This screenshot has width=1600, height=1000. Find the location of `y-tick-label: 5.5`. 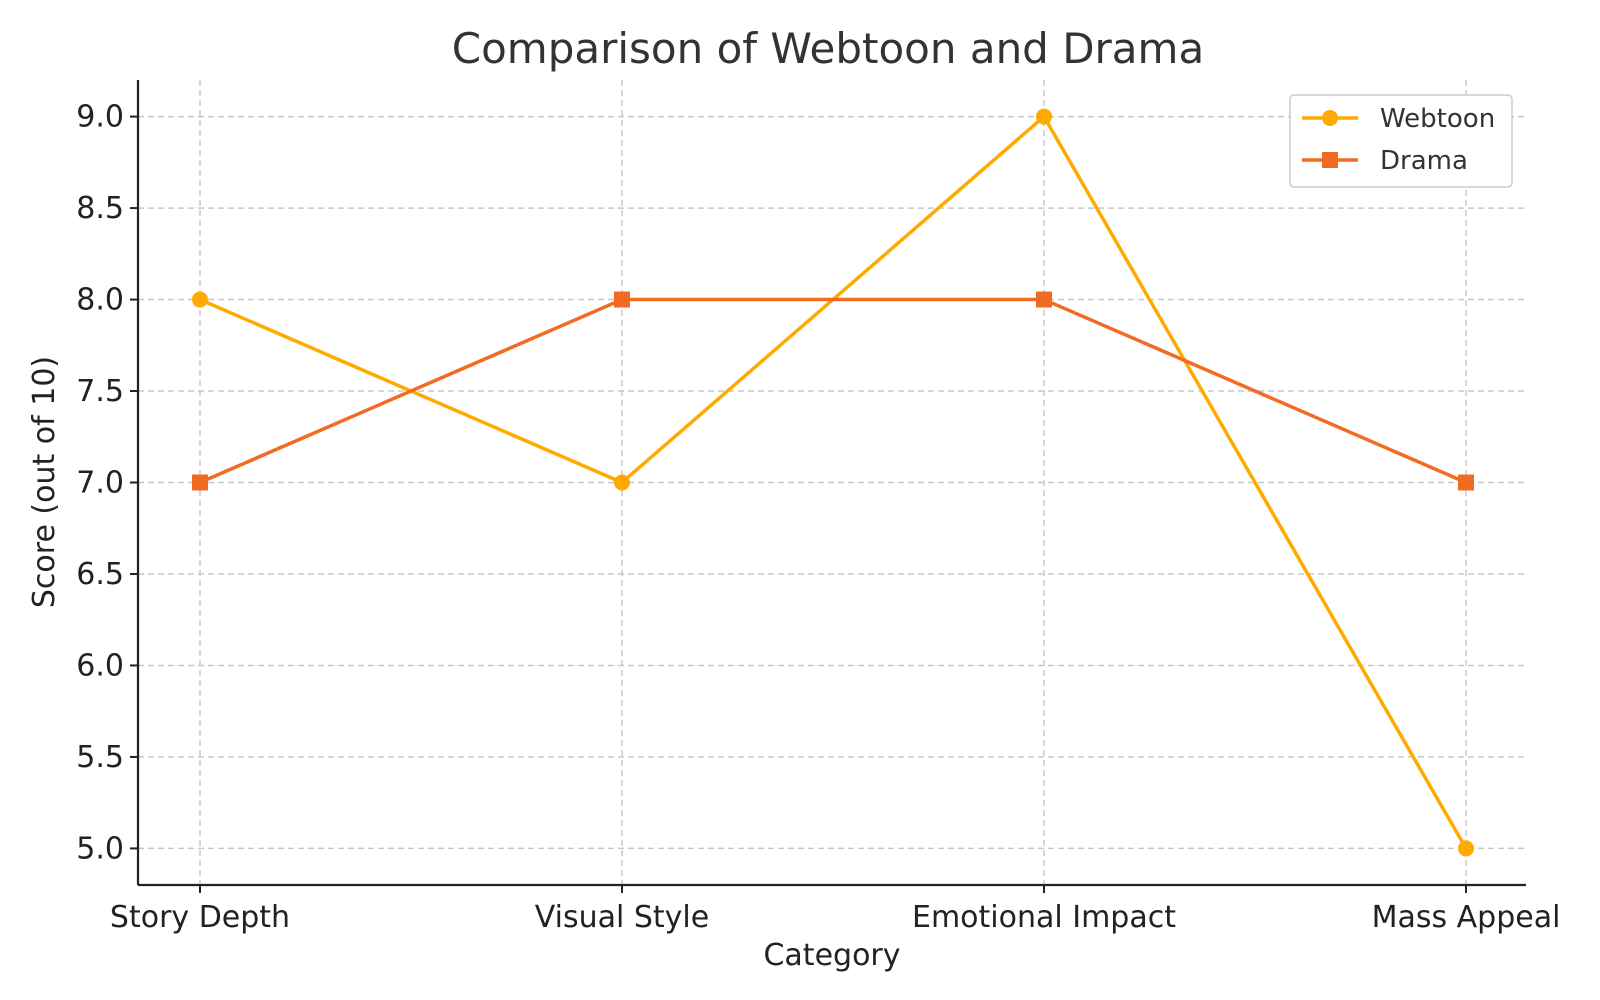

y-tick-label: 5.5 is located at coordinates (100, 757).